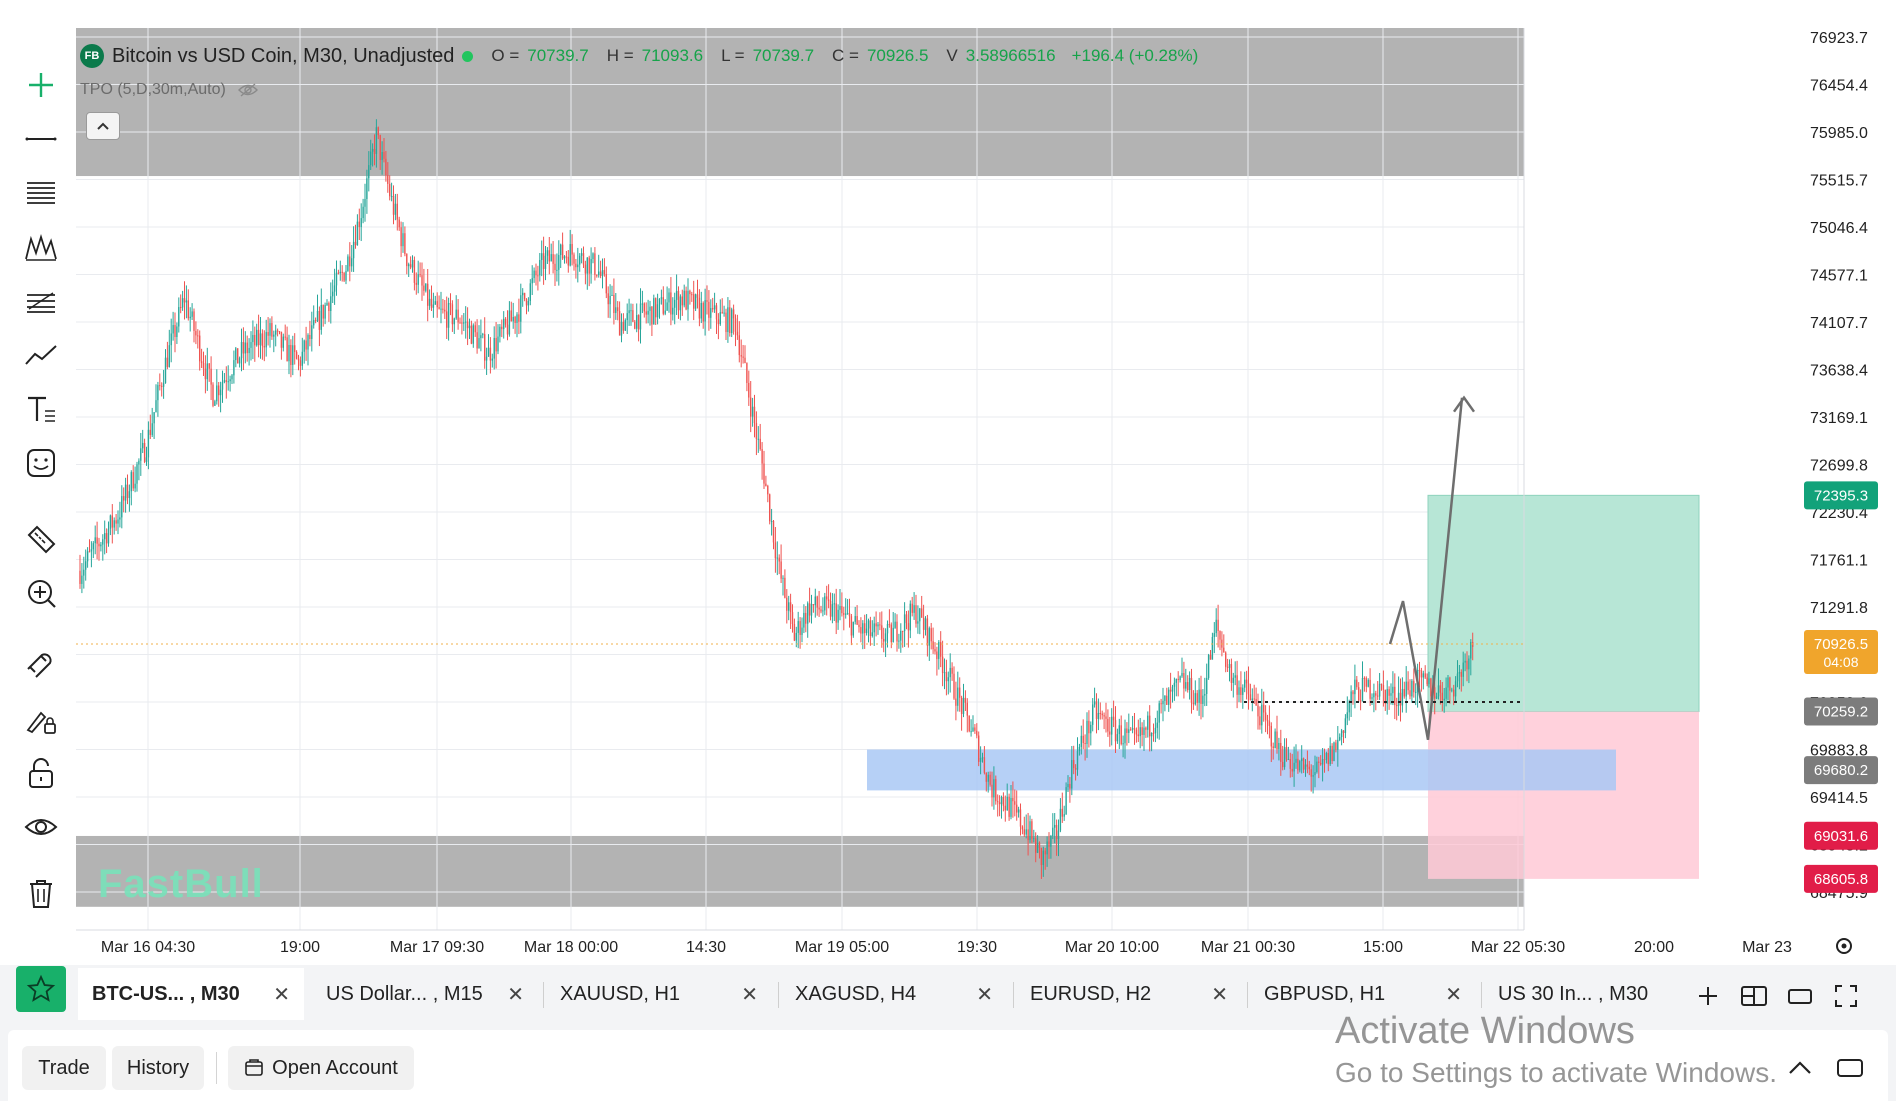  Describe the element at coordinates (41, 773) in the screenshot. I see `lock-icon` at that location.